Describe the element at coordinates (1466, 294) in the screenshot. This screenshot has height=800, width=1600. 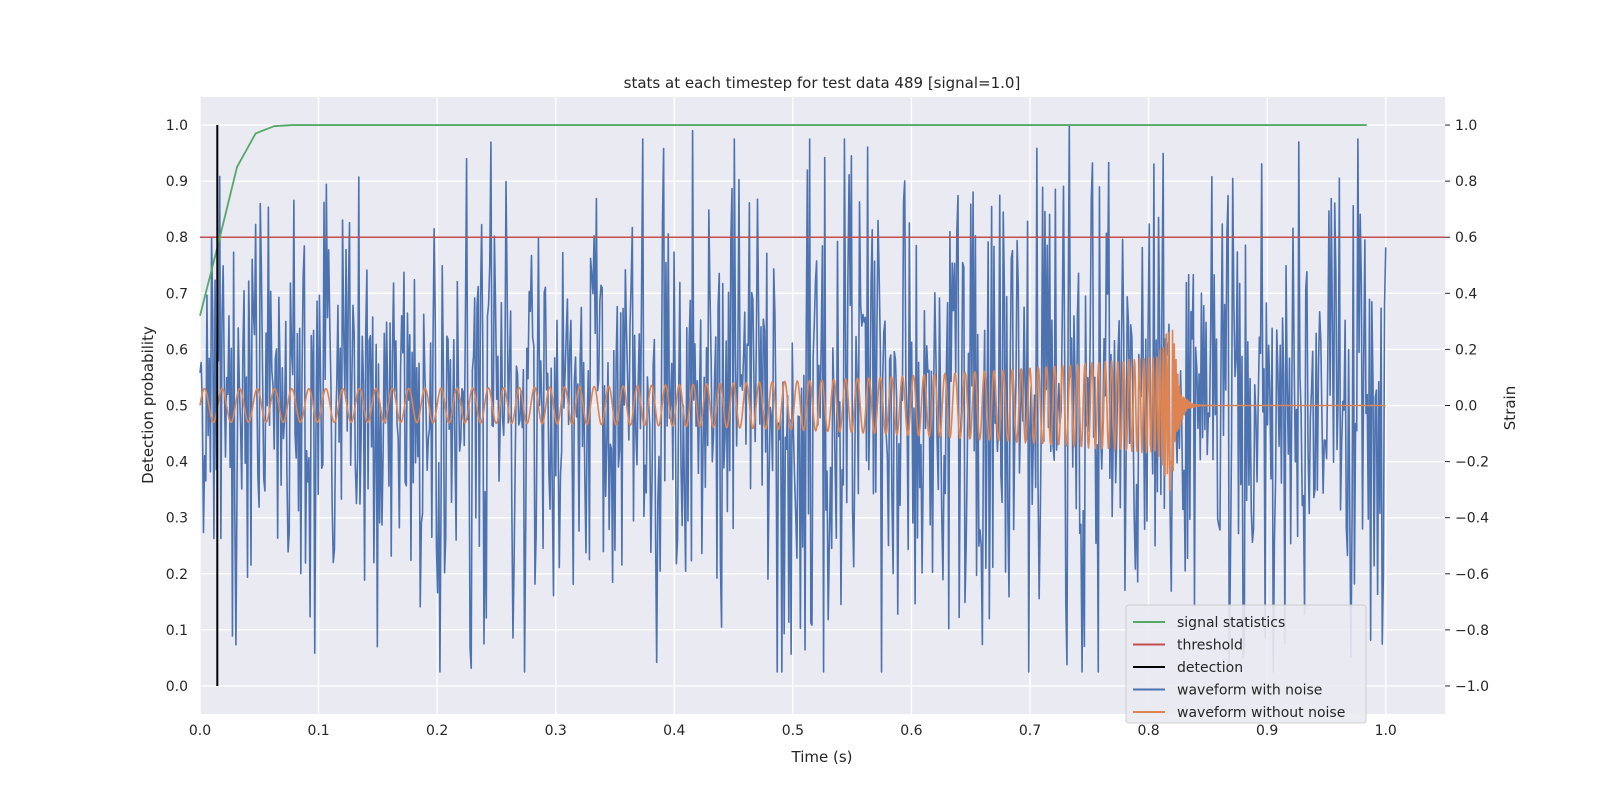
I see `y-right-tick-label: 0.4` at that location.